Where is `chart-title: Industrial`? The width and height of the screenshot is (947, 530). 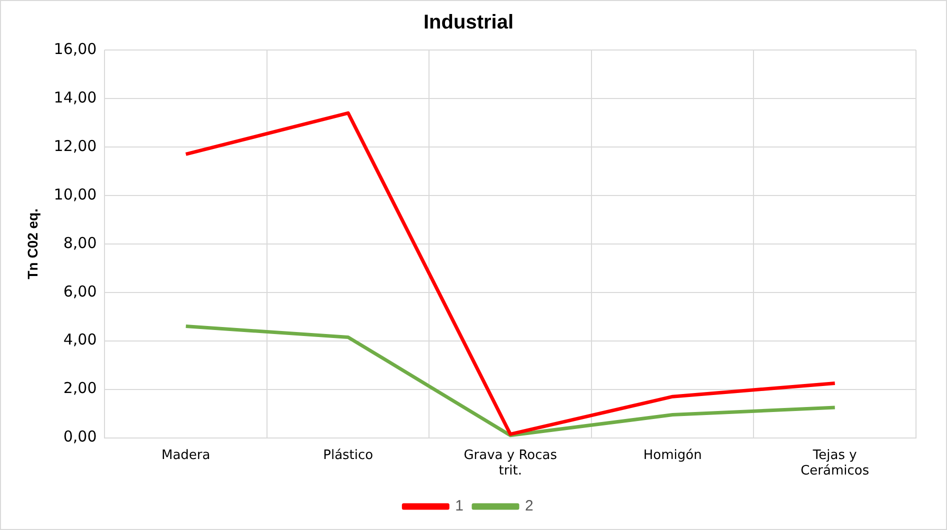 chart-title: Industrial is located at coordinates (468, 23).